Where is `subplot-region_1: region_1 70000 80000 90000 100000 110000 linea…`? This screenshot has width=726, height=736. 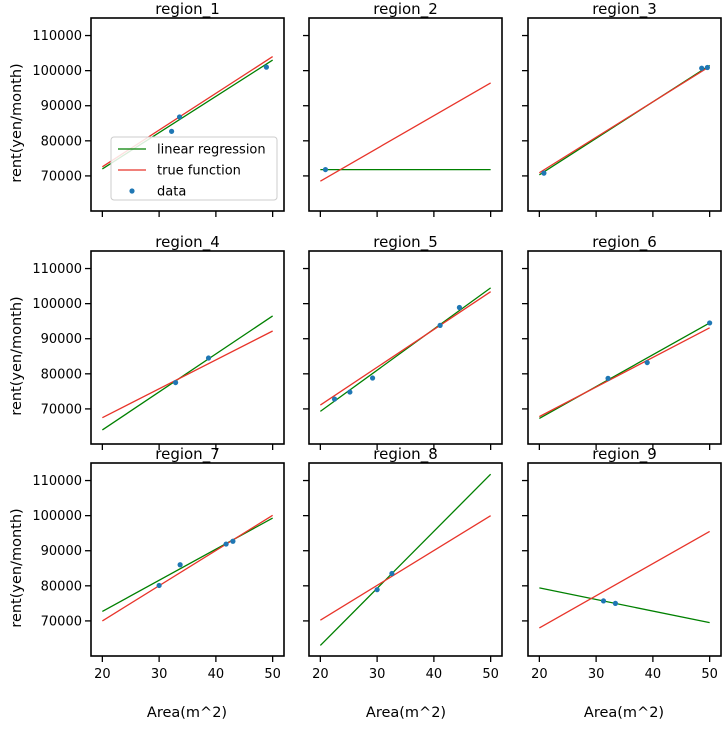
subplot-region_1: region_1 70000 80000 90000 100000 110000 linea… is located at coordinates (158, 108).